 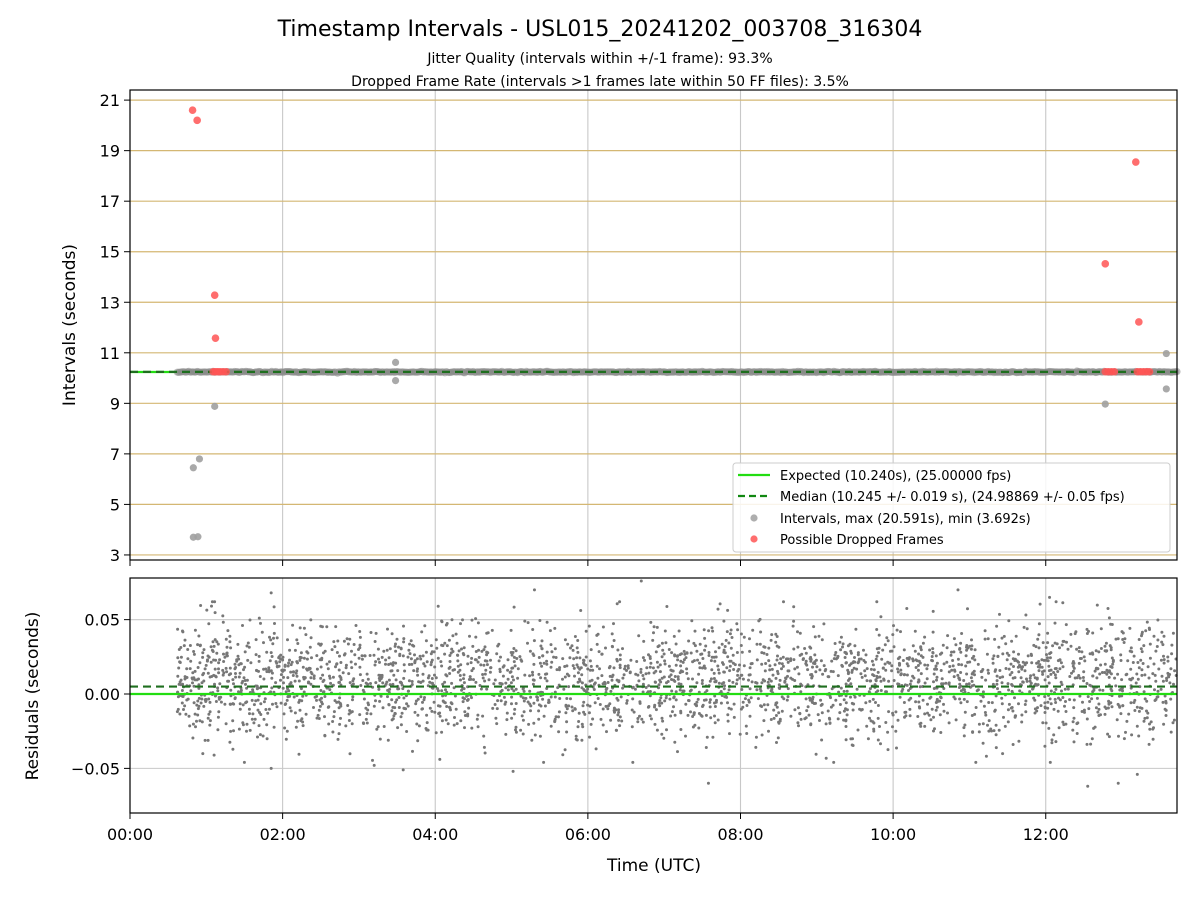 What do you see at coordinates (1139, 322) in the screenshot?
I see `dropped-frame-point` at bounding box center [1139, 322].